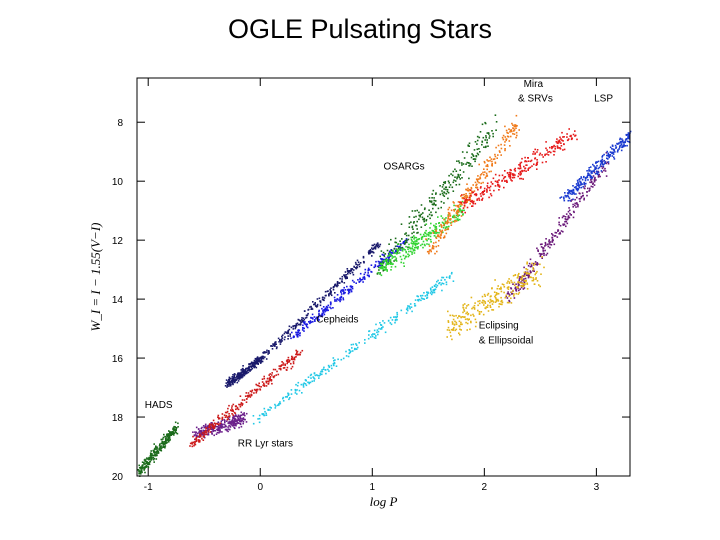 This screenshot has height=540, width=720. What do you see at coordinates (360, 29) in the screenshot?
I see `slide-title: OGLE Pulsating Stars` at bounding box center [360, 29].